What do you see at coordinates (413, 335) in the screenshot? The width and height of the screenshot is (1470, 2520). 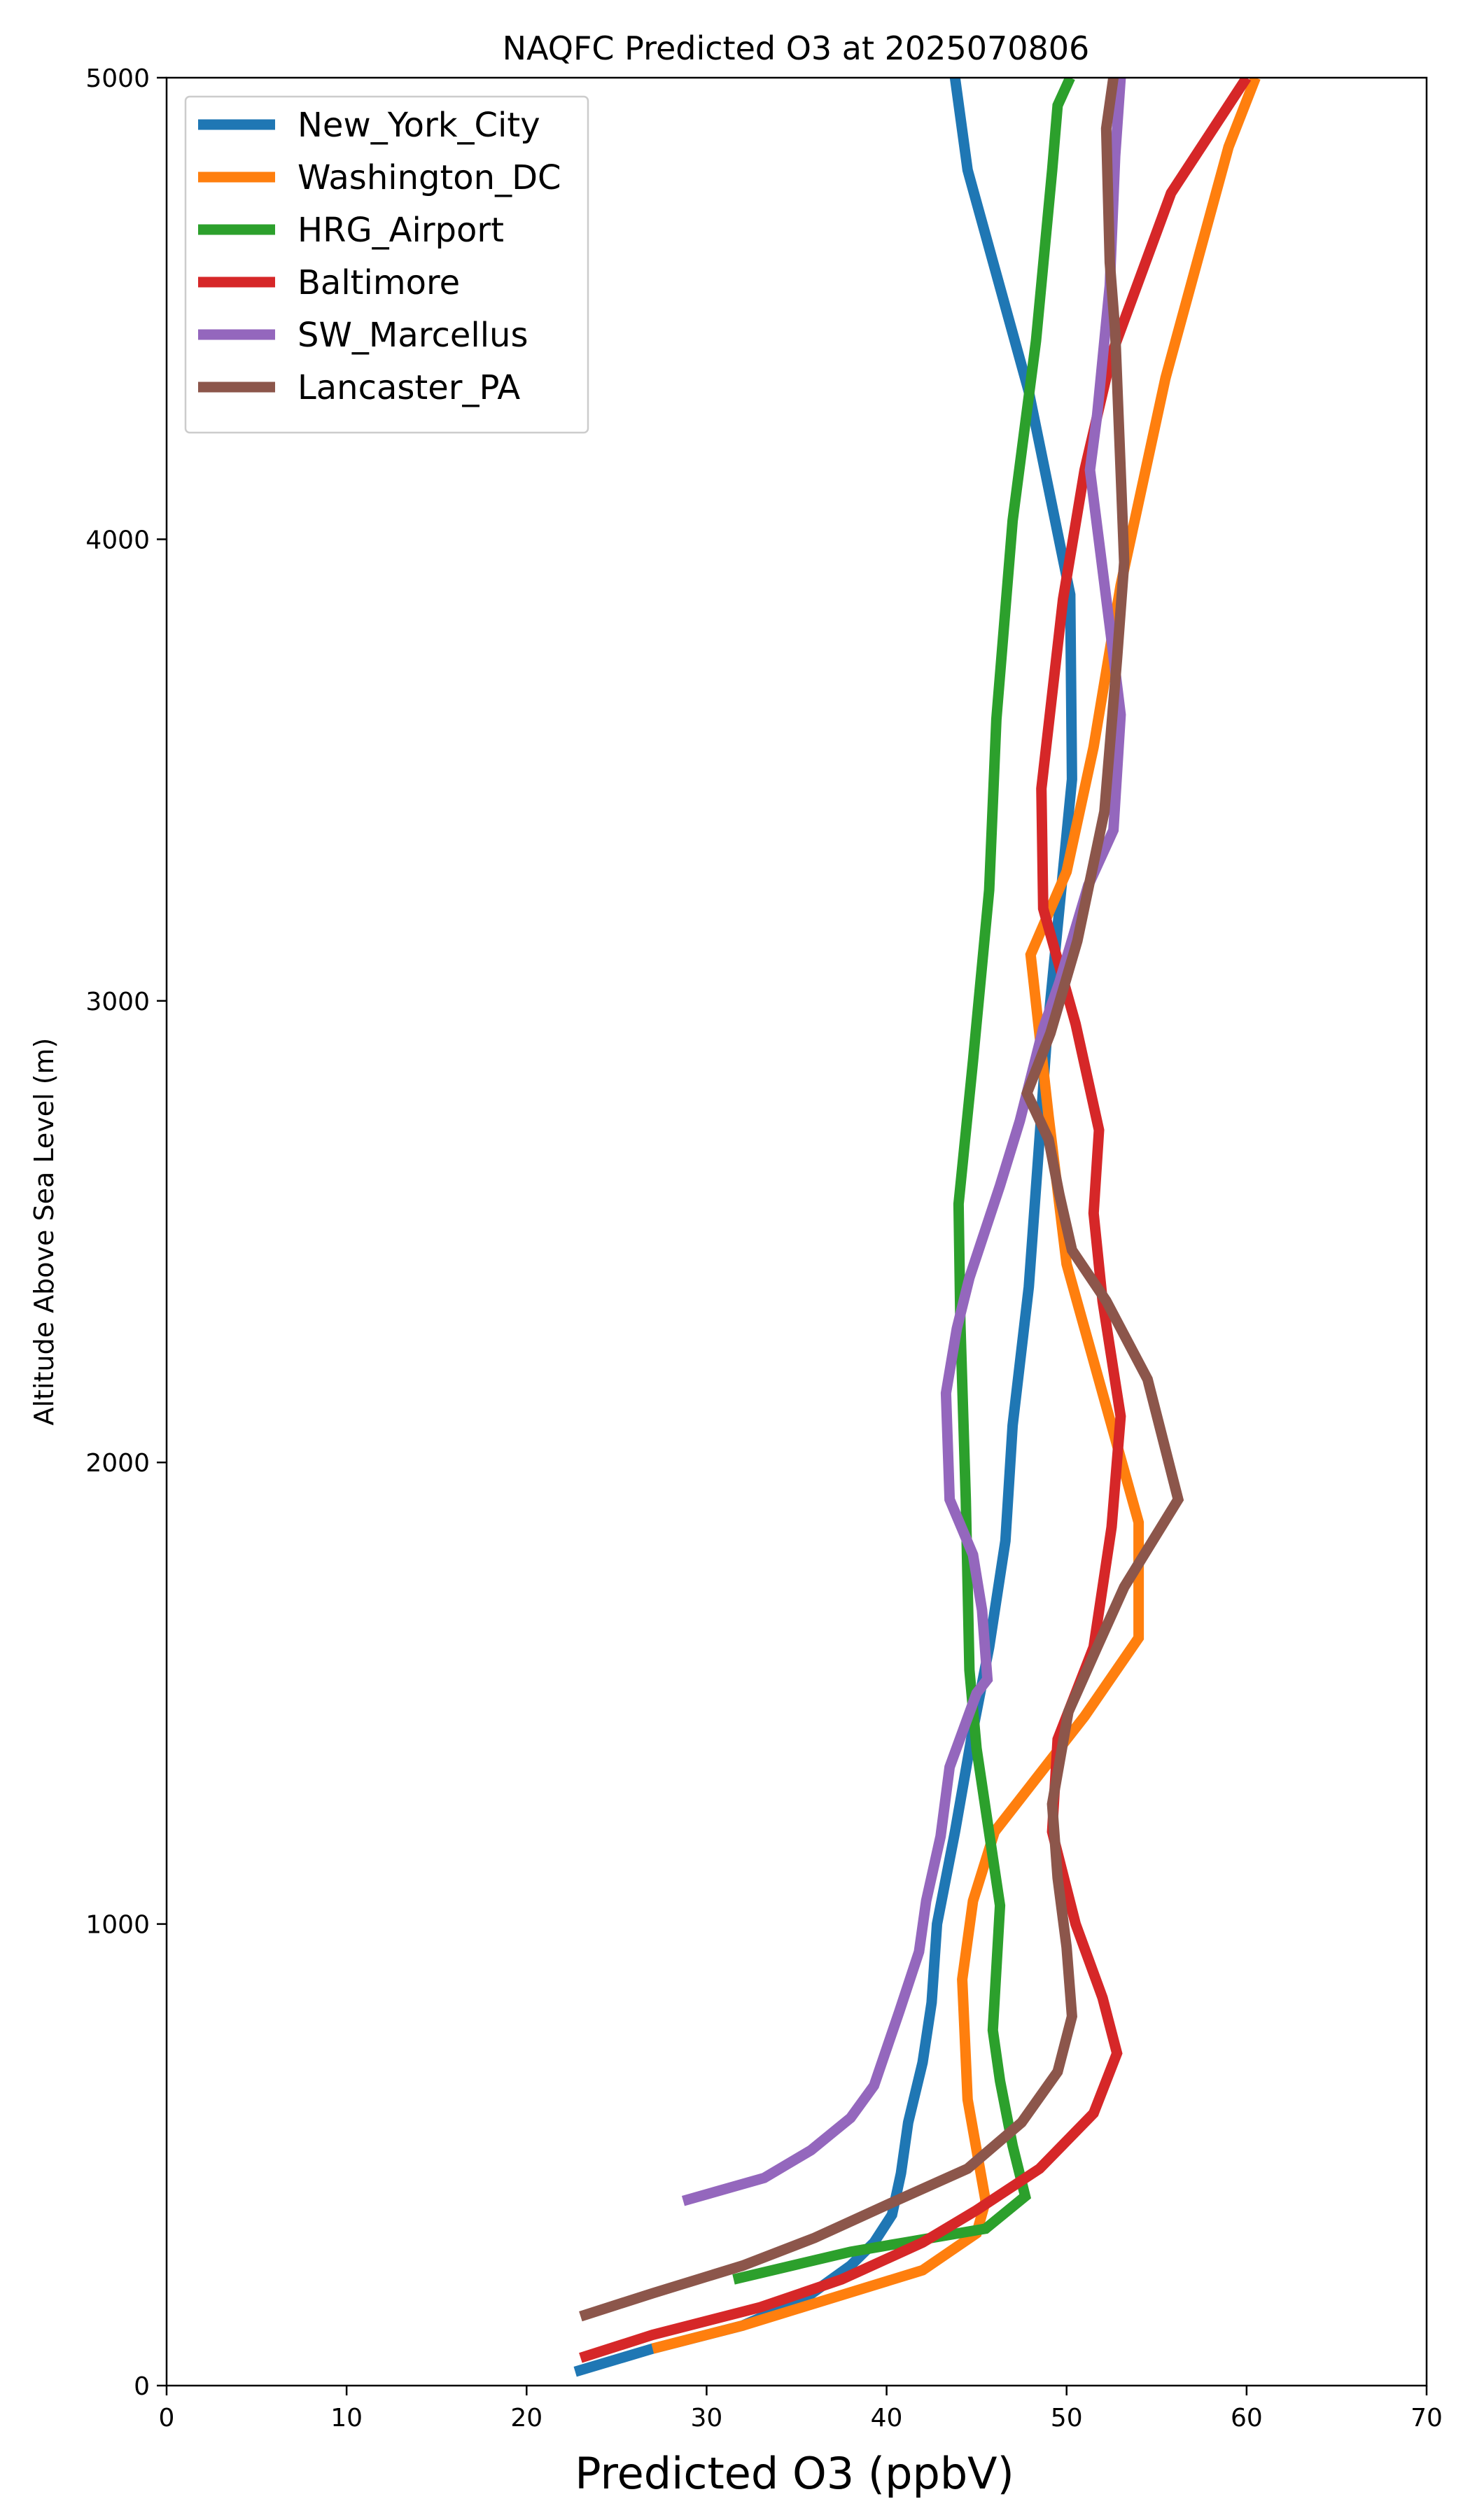 I see `legend-label: SW_Marcellus` at bounding box center [413, 335].